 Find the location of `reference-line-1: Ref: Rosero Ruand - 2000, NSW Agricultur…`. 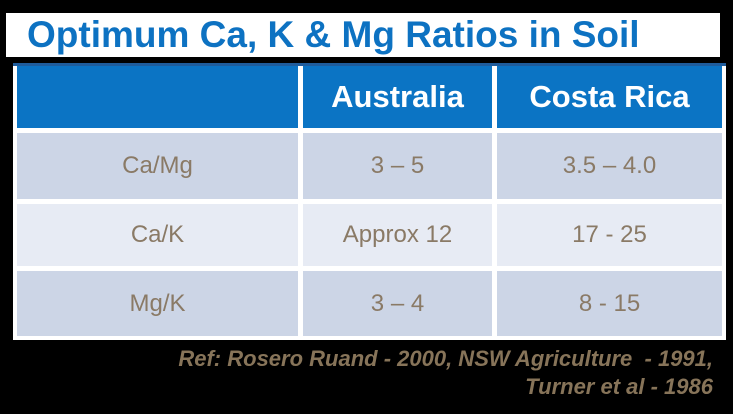

reference-line-1: Ref: Rosero Ruand - 2000, NSW Agricultur… is located at coordinates (445, 358).